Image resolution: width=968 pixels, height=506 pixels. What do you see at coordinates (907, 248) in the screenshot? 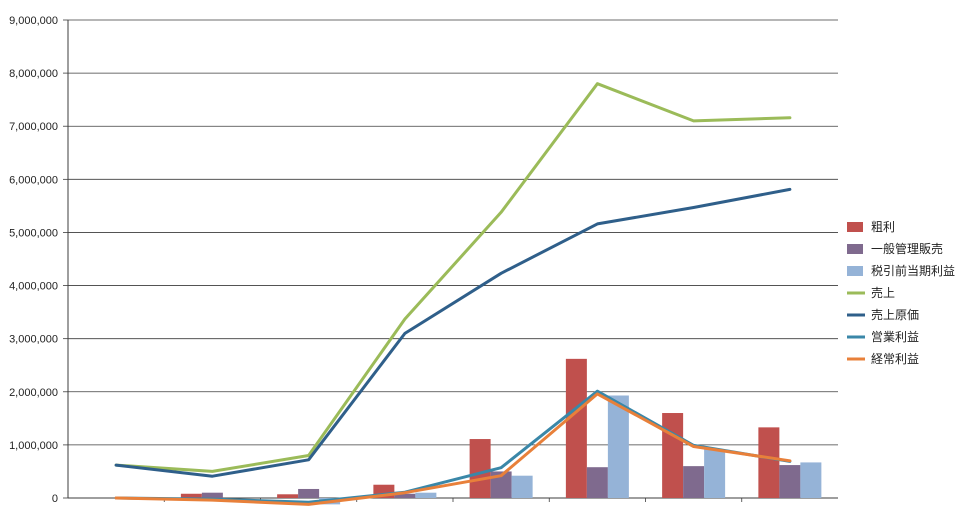
I see `legend-label: 一般管理販売` at bounding box center [907, 248].